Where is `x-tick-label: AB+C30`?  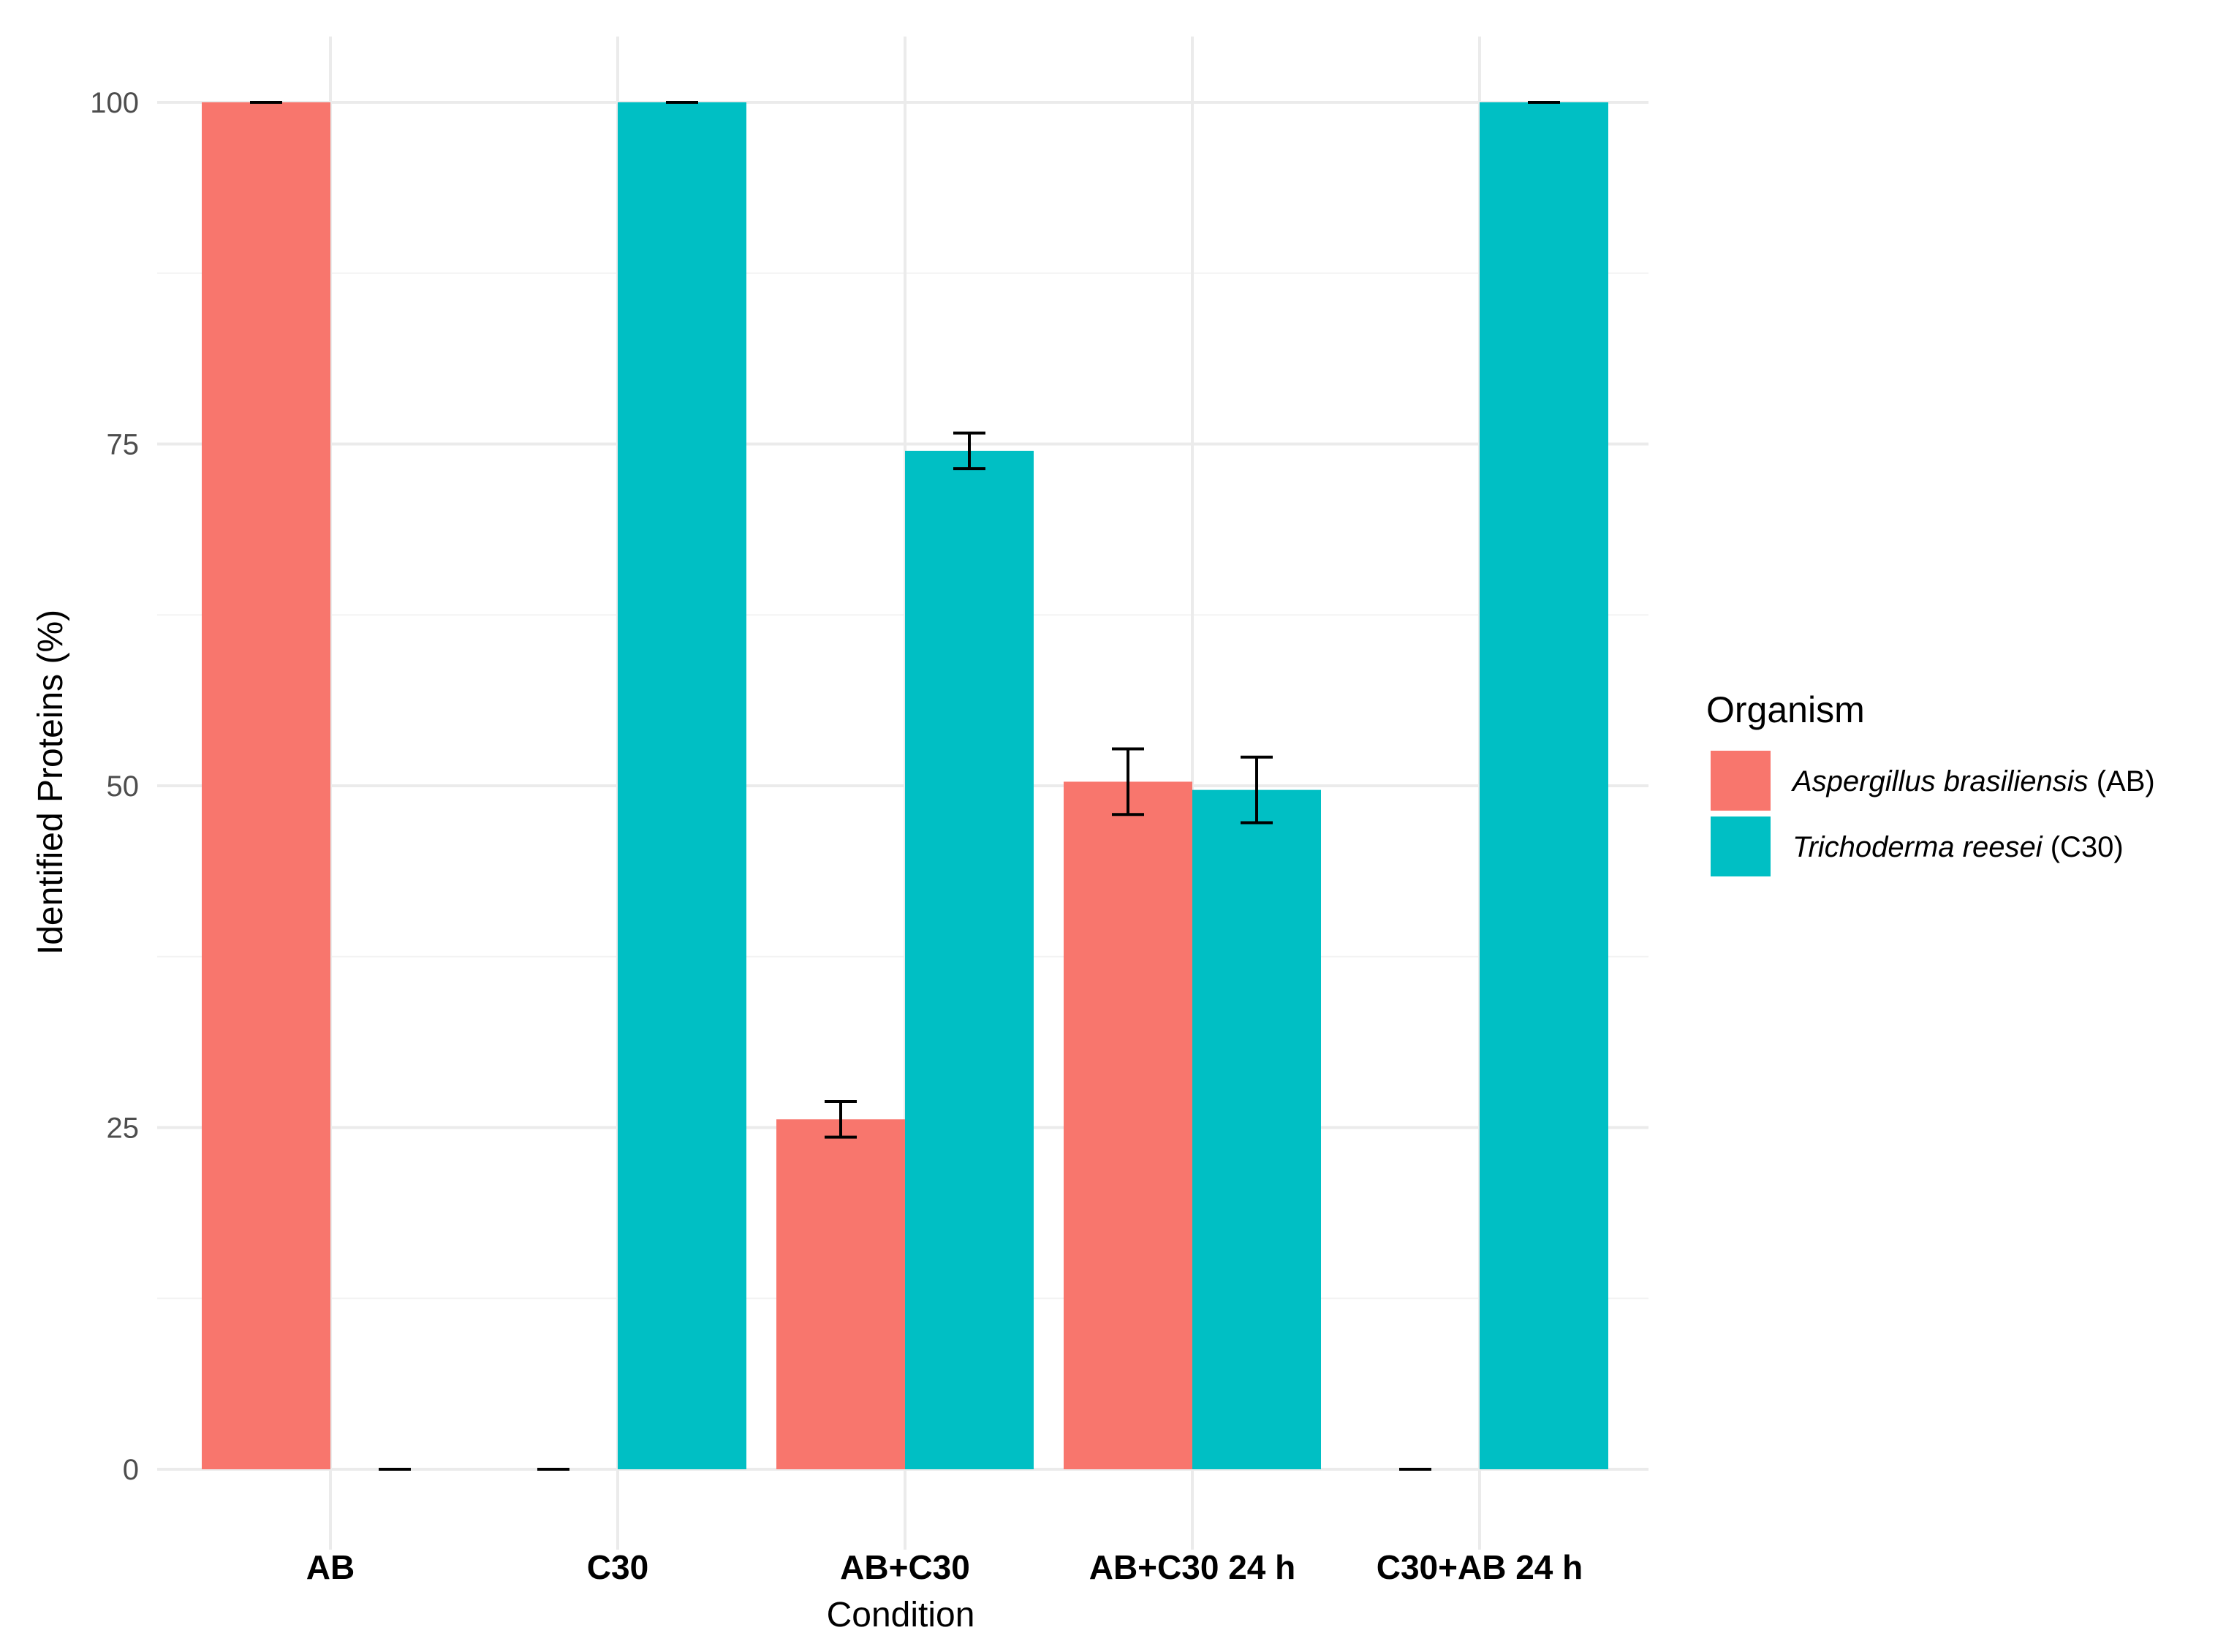 x-tick-label: AB+C30 is located at coordinates (905, 1567).